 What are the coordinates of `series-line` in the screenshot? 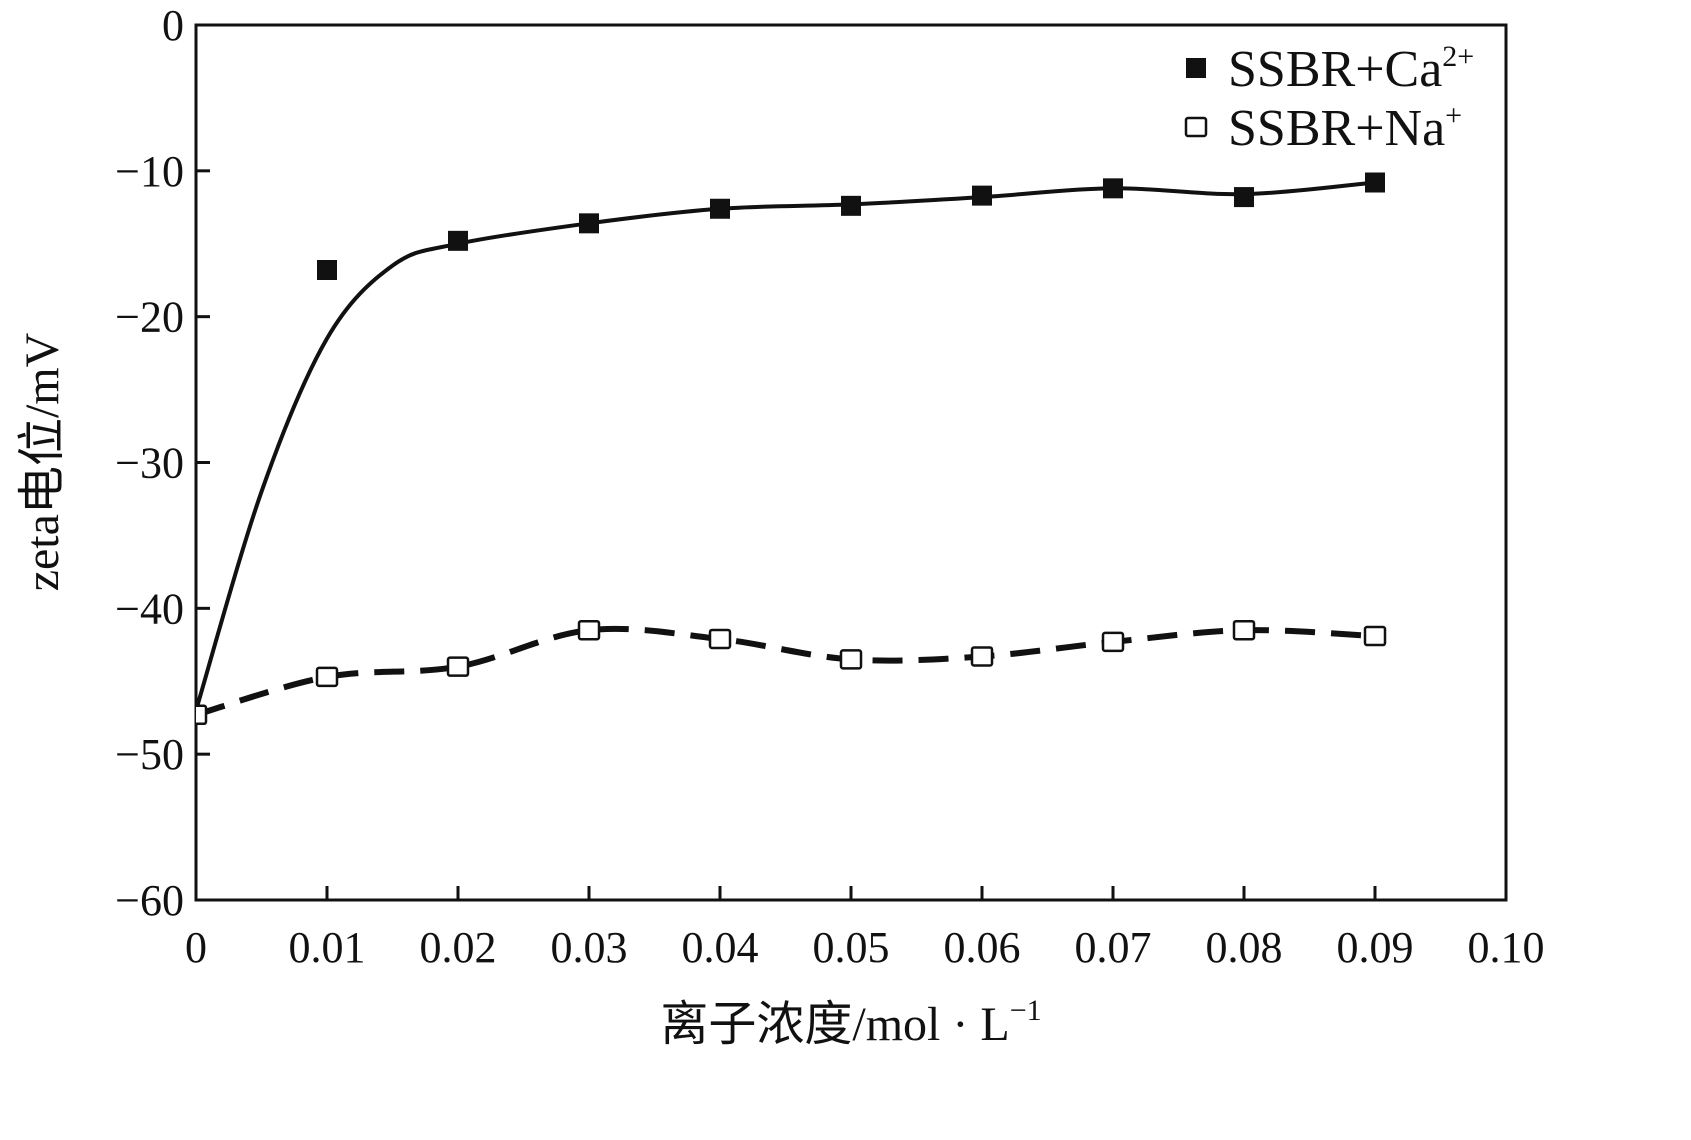 It's located at (786, 671).